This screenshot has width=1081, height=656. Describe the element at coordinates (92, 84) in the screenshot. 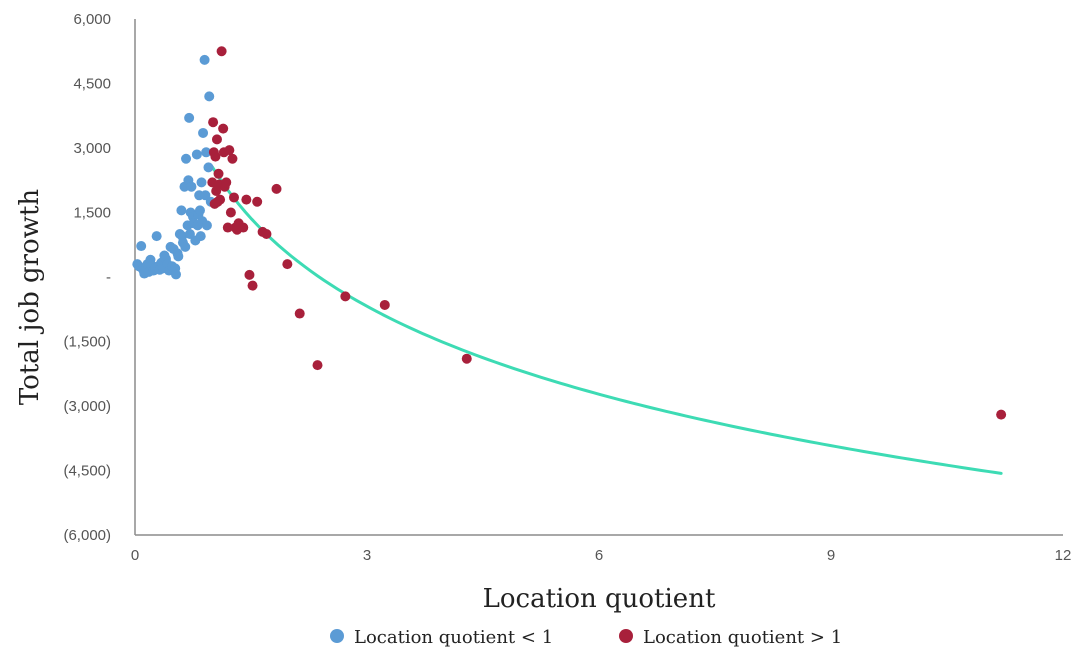

I see `y-tick-label: 4,500` at that location.